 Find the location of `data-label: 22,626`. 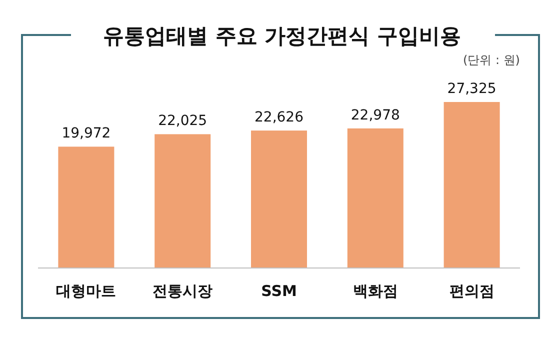

data-label: 22,626 is located at coordinates (279, 118).